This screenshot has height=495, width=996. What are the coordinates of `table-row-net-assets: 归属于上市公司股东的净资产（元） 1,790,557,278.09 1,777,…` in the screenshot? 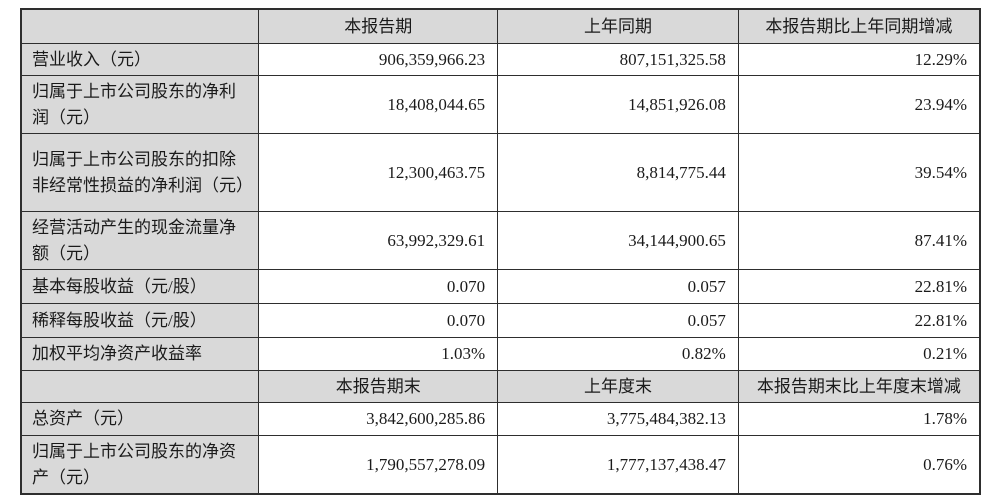 It's located at (500, 465).